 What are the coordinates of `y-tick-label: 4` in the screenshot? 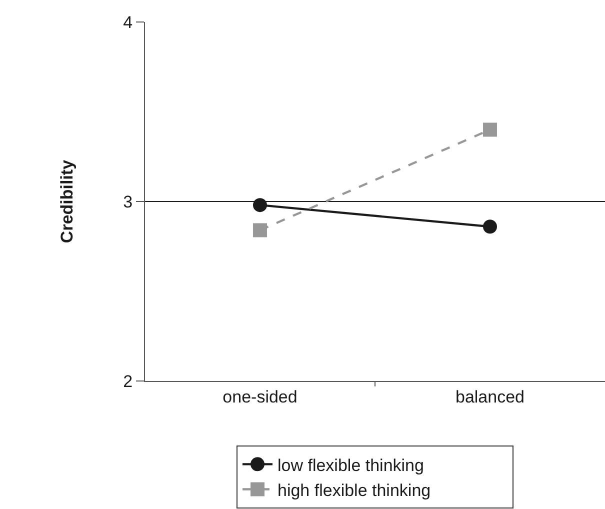 It's located at (128, 22).